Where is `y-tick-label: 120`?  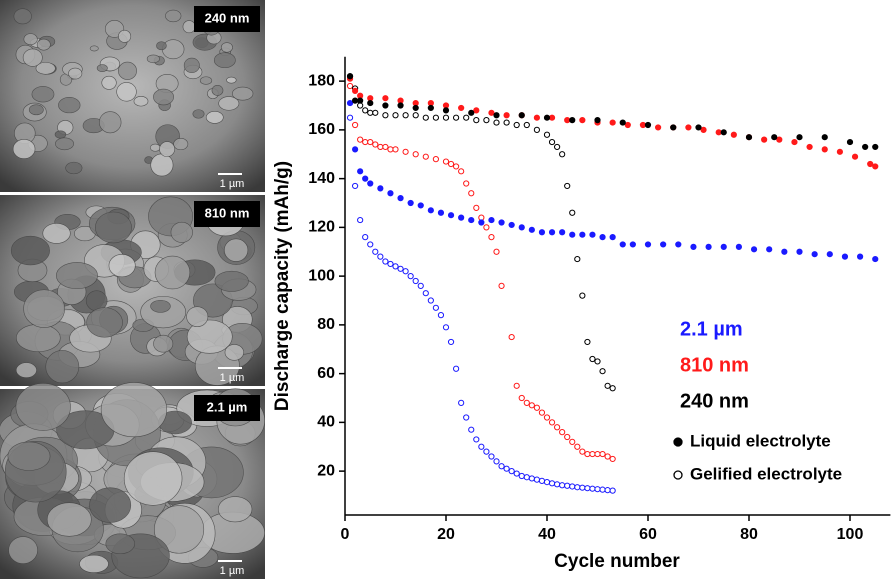
y-tick-label: 120 is located at coordinates (321, 227).